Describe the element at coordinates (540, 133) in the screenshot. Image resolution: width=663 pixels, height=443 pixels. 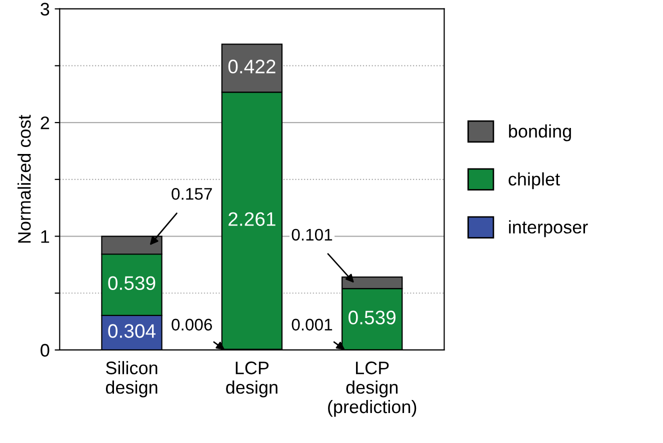
I see `legend-label: bonding` at that location.